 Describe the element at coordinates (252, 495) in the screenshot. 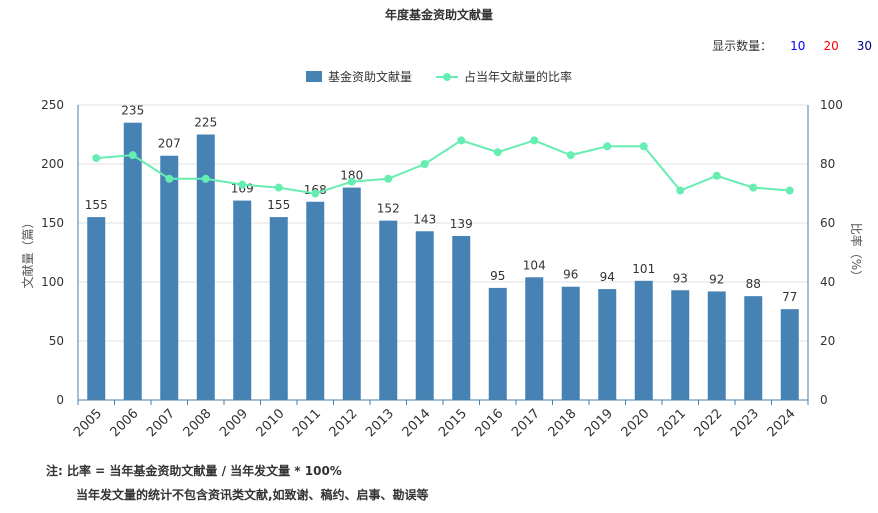

I see `note-line-2: 当年发文量的统计不包含资讯类文献,如致谢、稿约、启事、勘误等` at that location.